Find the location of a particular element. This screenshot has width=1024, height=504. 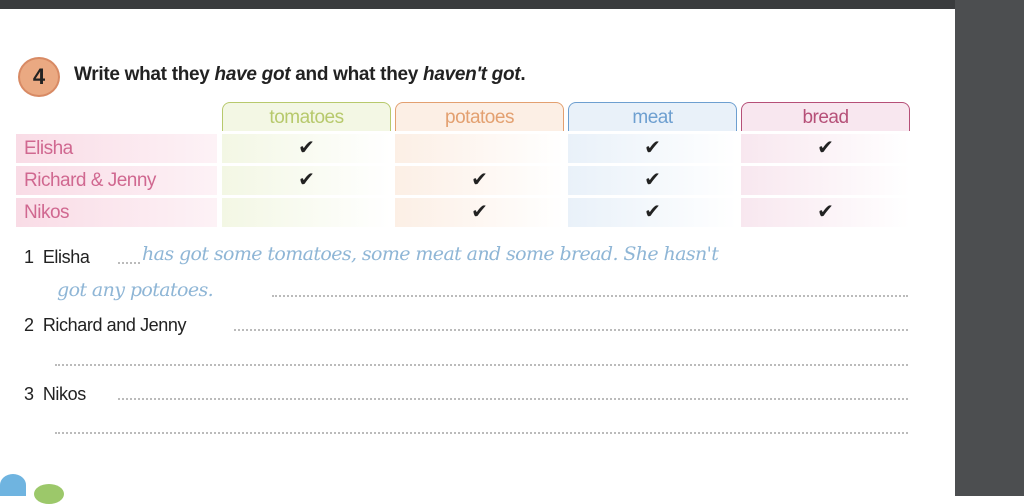

row-name: Nikos is located at coordinates (116, 212).